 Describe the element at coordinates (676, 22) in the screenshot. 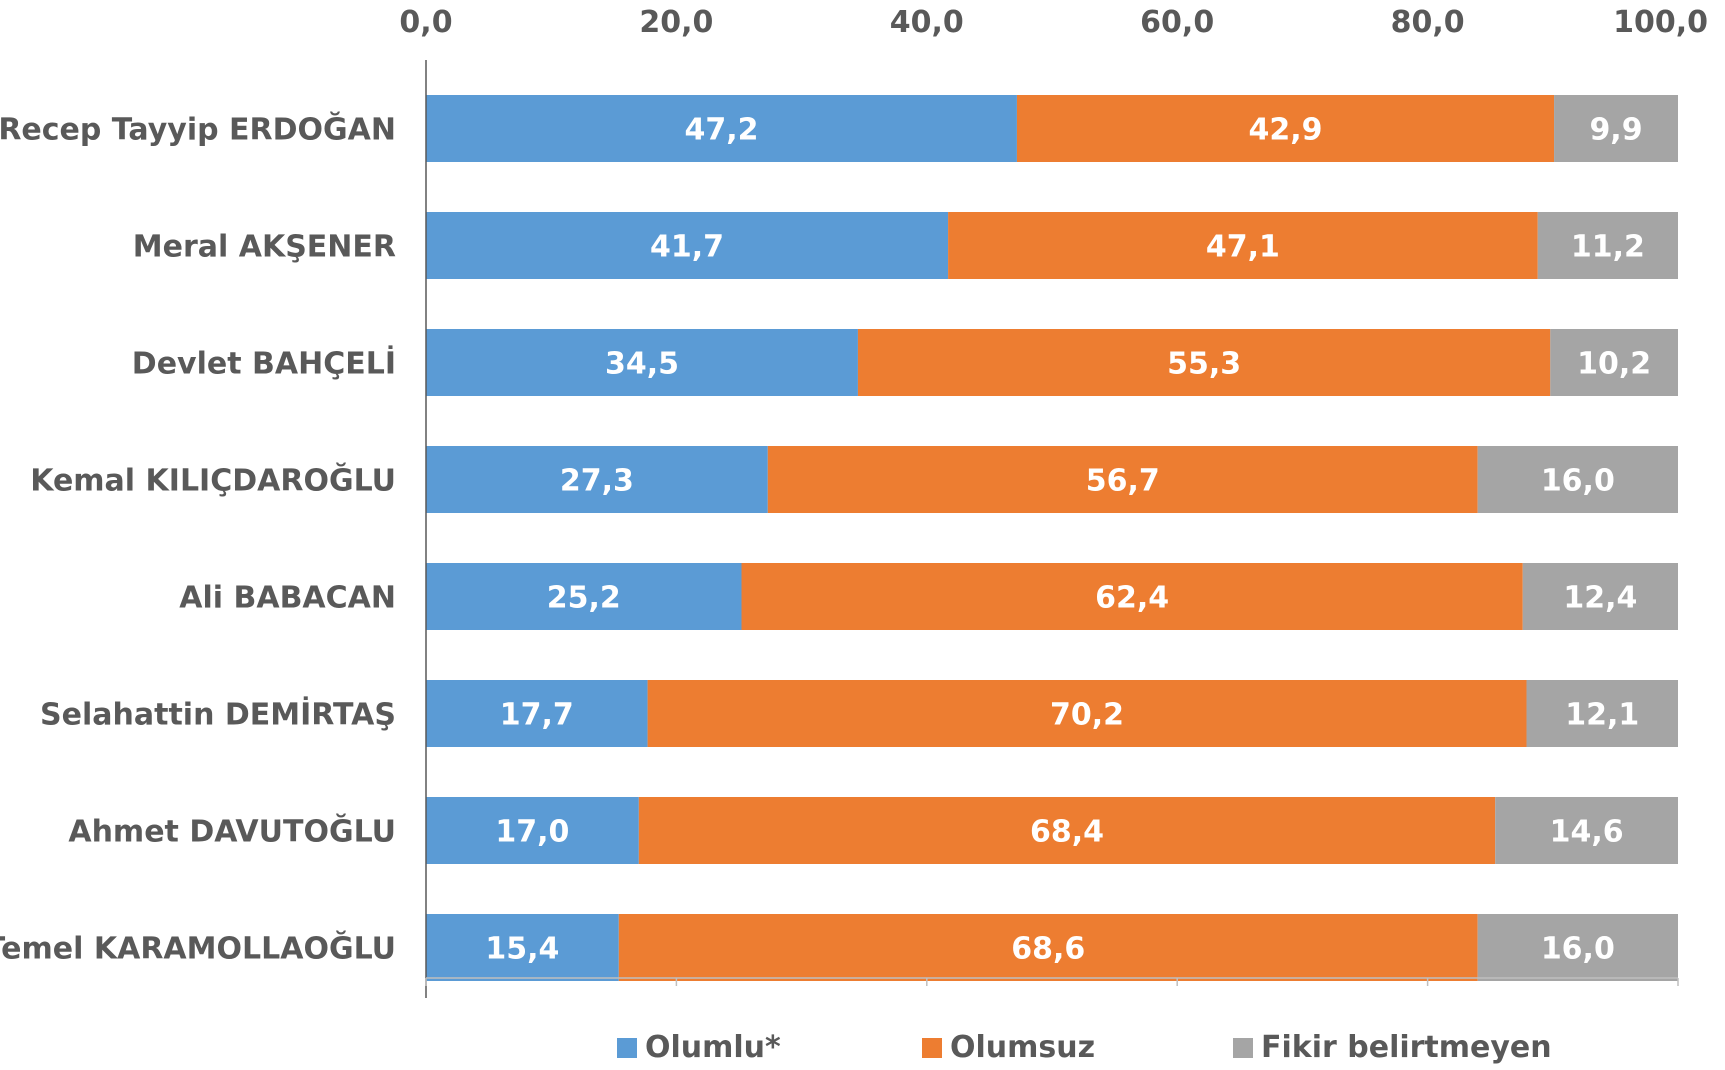

I see `x-tick-label-2: 20,0` at that location.